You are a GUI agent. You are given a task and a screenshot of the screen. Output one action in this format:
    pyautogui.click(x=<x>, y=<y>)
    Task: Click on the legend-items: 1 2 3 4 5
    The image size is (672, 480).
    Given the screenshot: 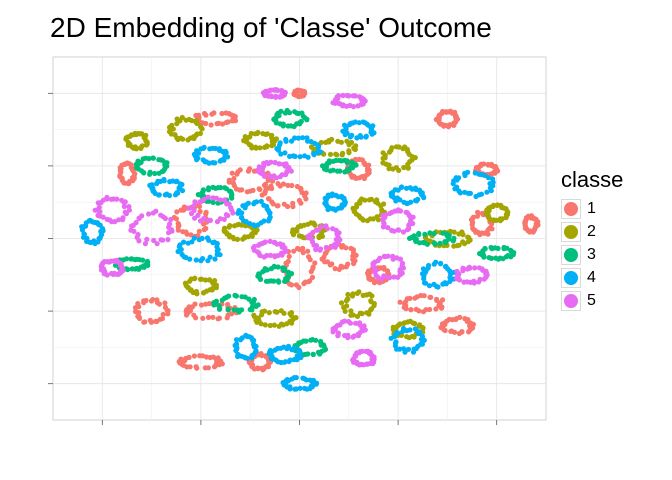 What is the action you would take?
    pyautogui.click(x=592, y=254)
    